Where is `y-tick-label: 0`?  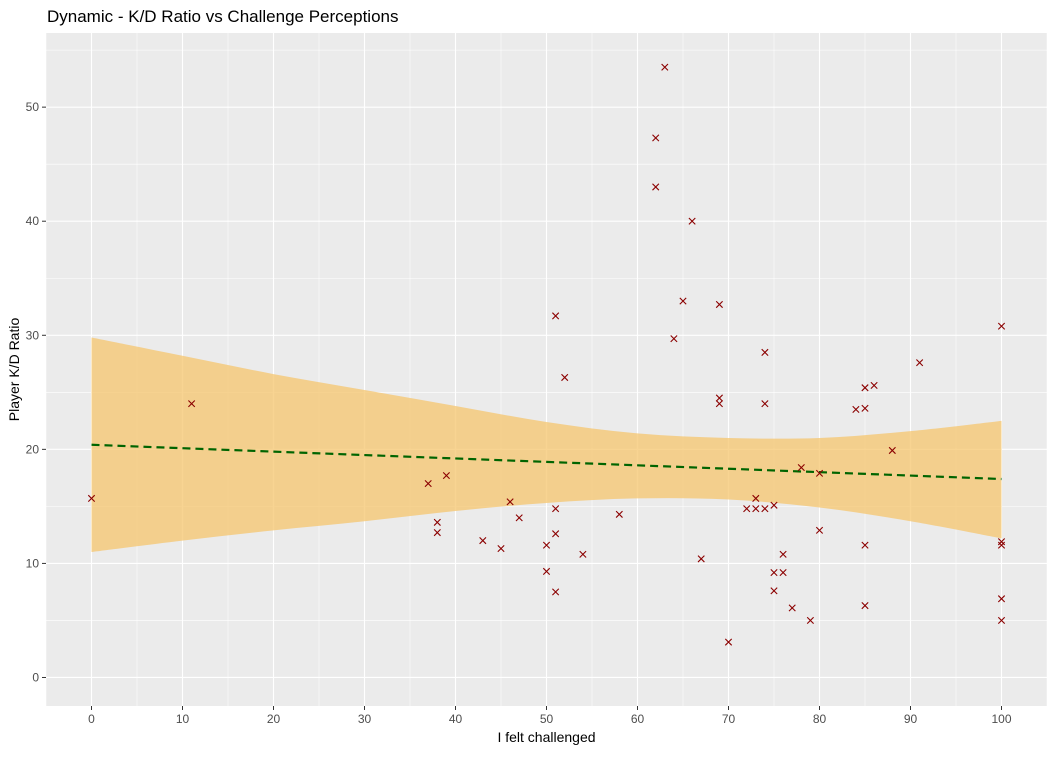
y-tick-label: 0 is located at coordinates (35, 677).